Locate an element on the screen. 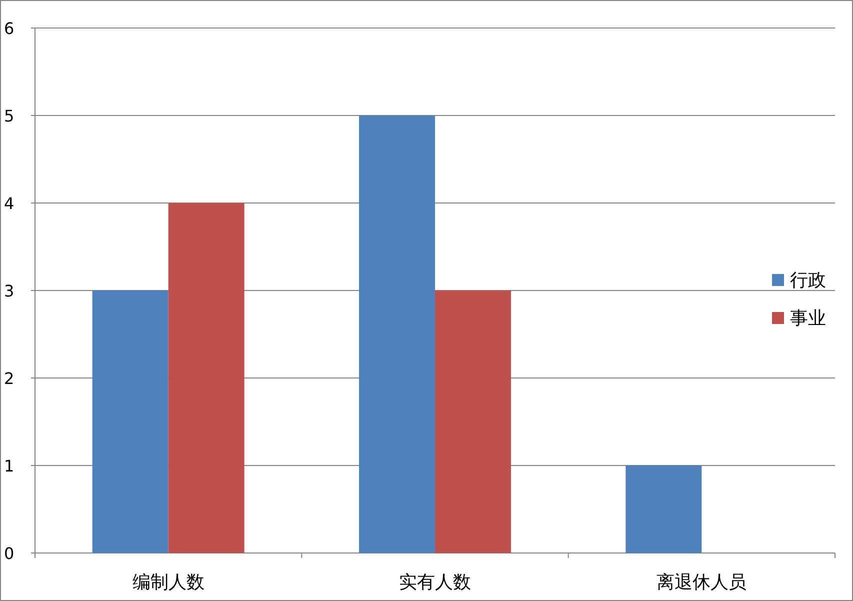 This screenshot has height=601, width=853. y-tick-label: 0 is located at coordinates (9, 553).